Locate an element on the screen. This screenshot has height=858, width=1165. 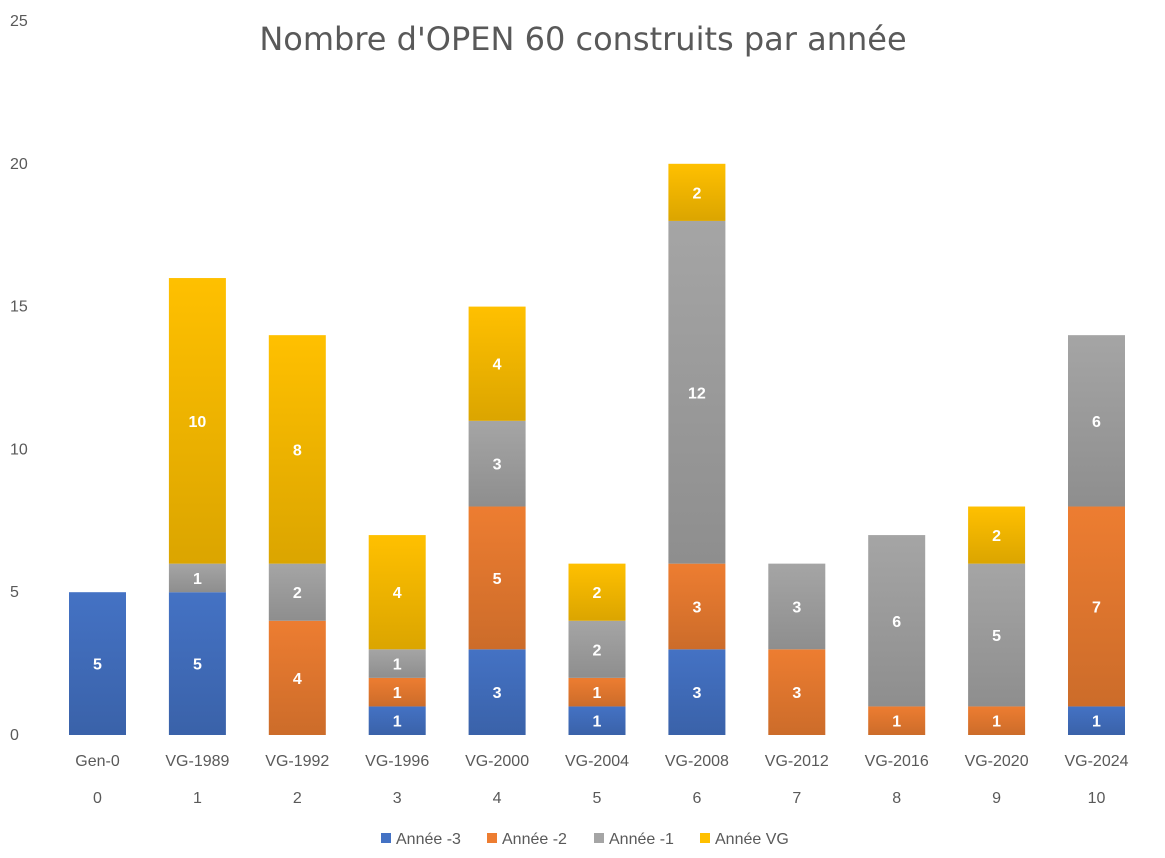
x-index-label: 10 is located at coordinates (1097, 798).